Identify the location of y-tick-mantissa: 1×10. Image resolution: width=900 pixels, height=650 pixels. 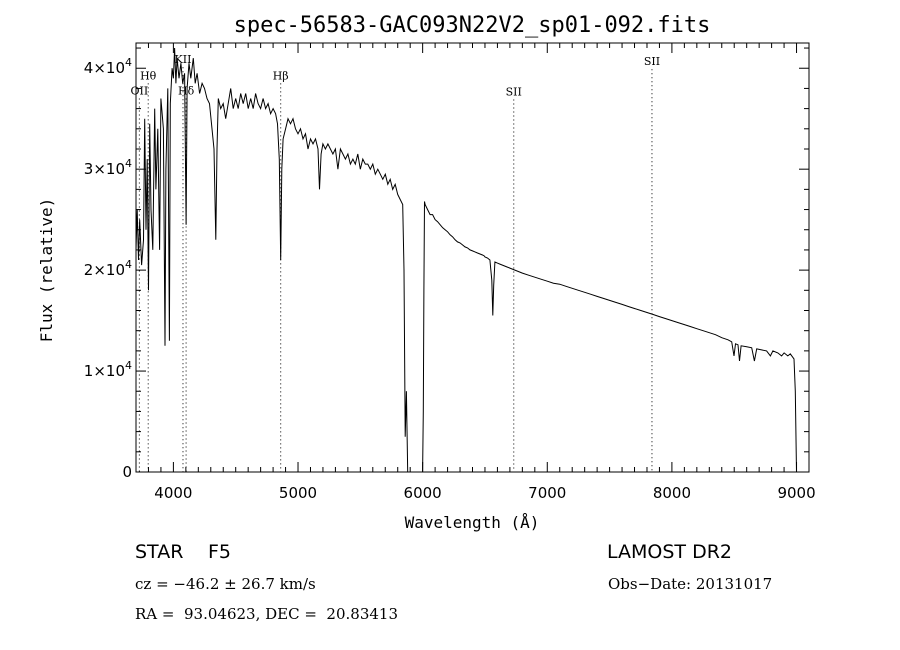
(104, 371).